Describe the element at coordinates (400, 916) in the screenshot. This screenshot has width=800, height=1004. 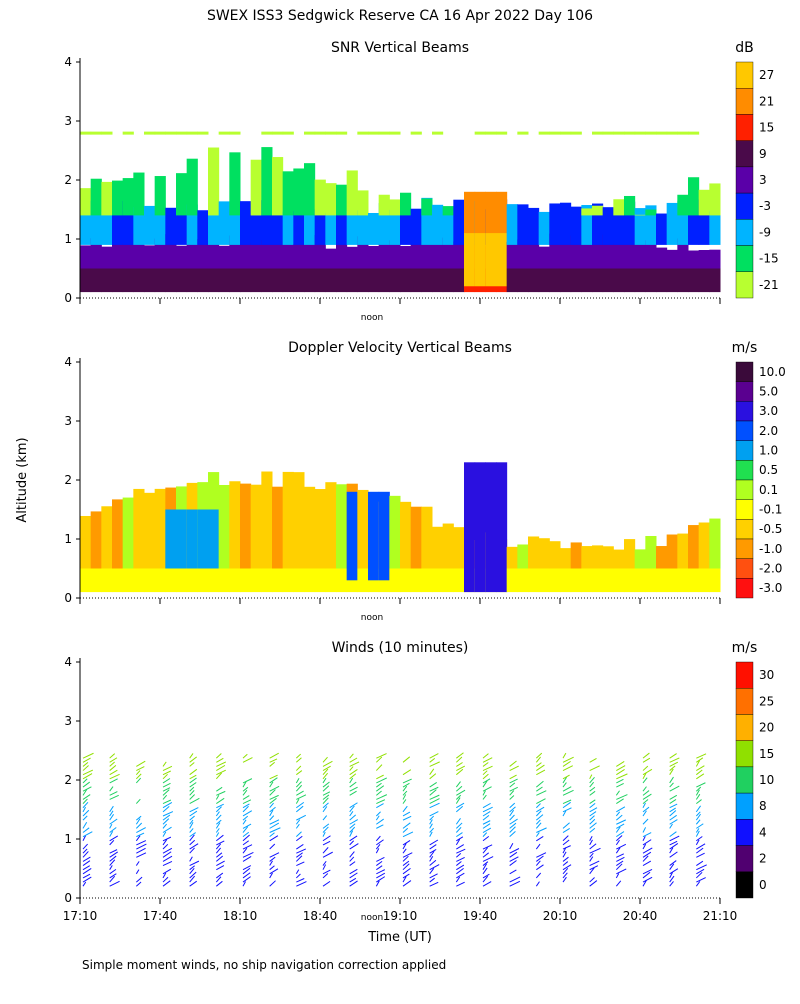
I see `x-tick-label: 19:10` at that location.